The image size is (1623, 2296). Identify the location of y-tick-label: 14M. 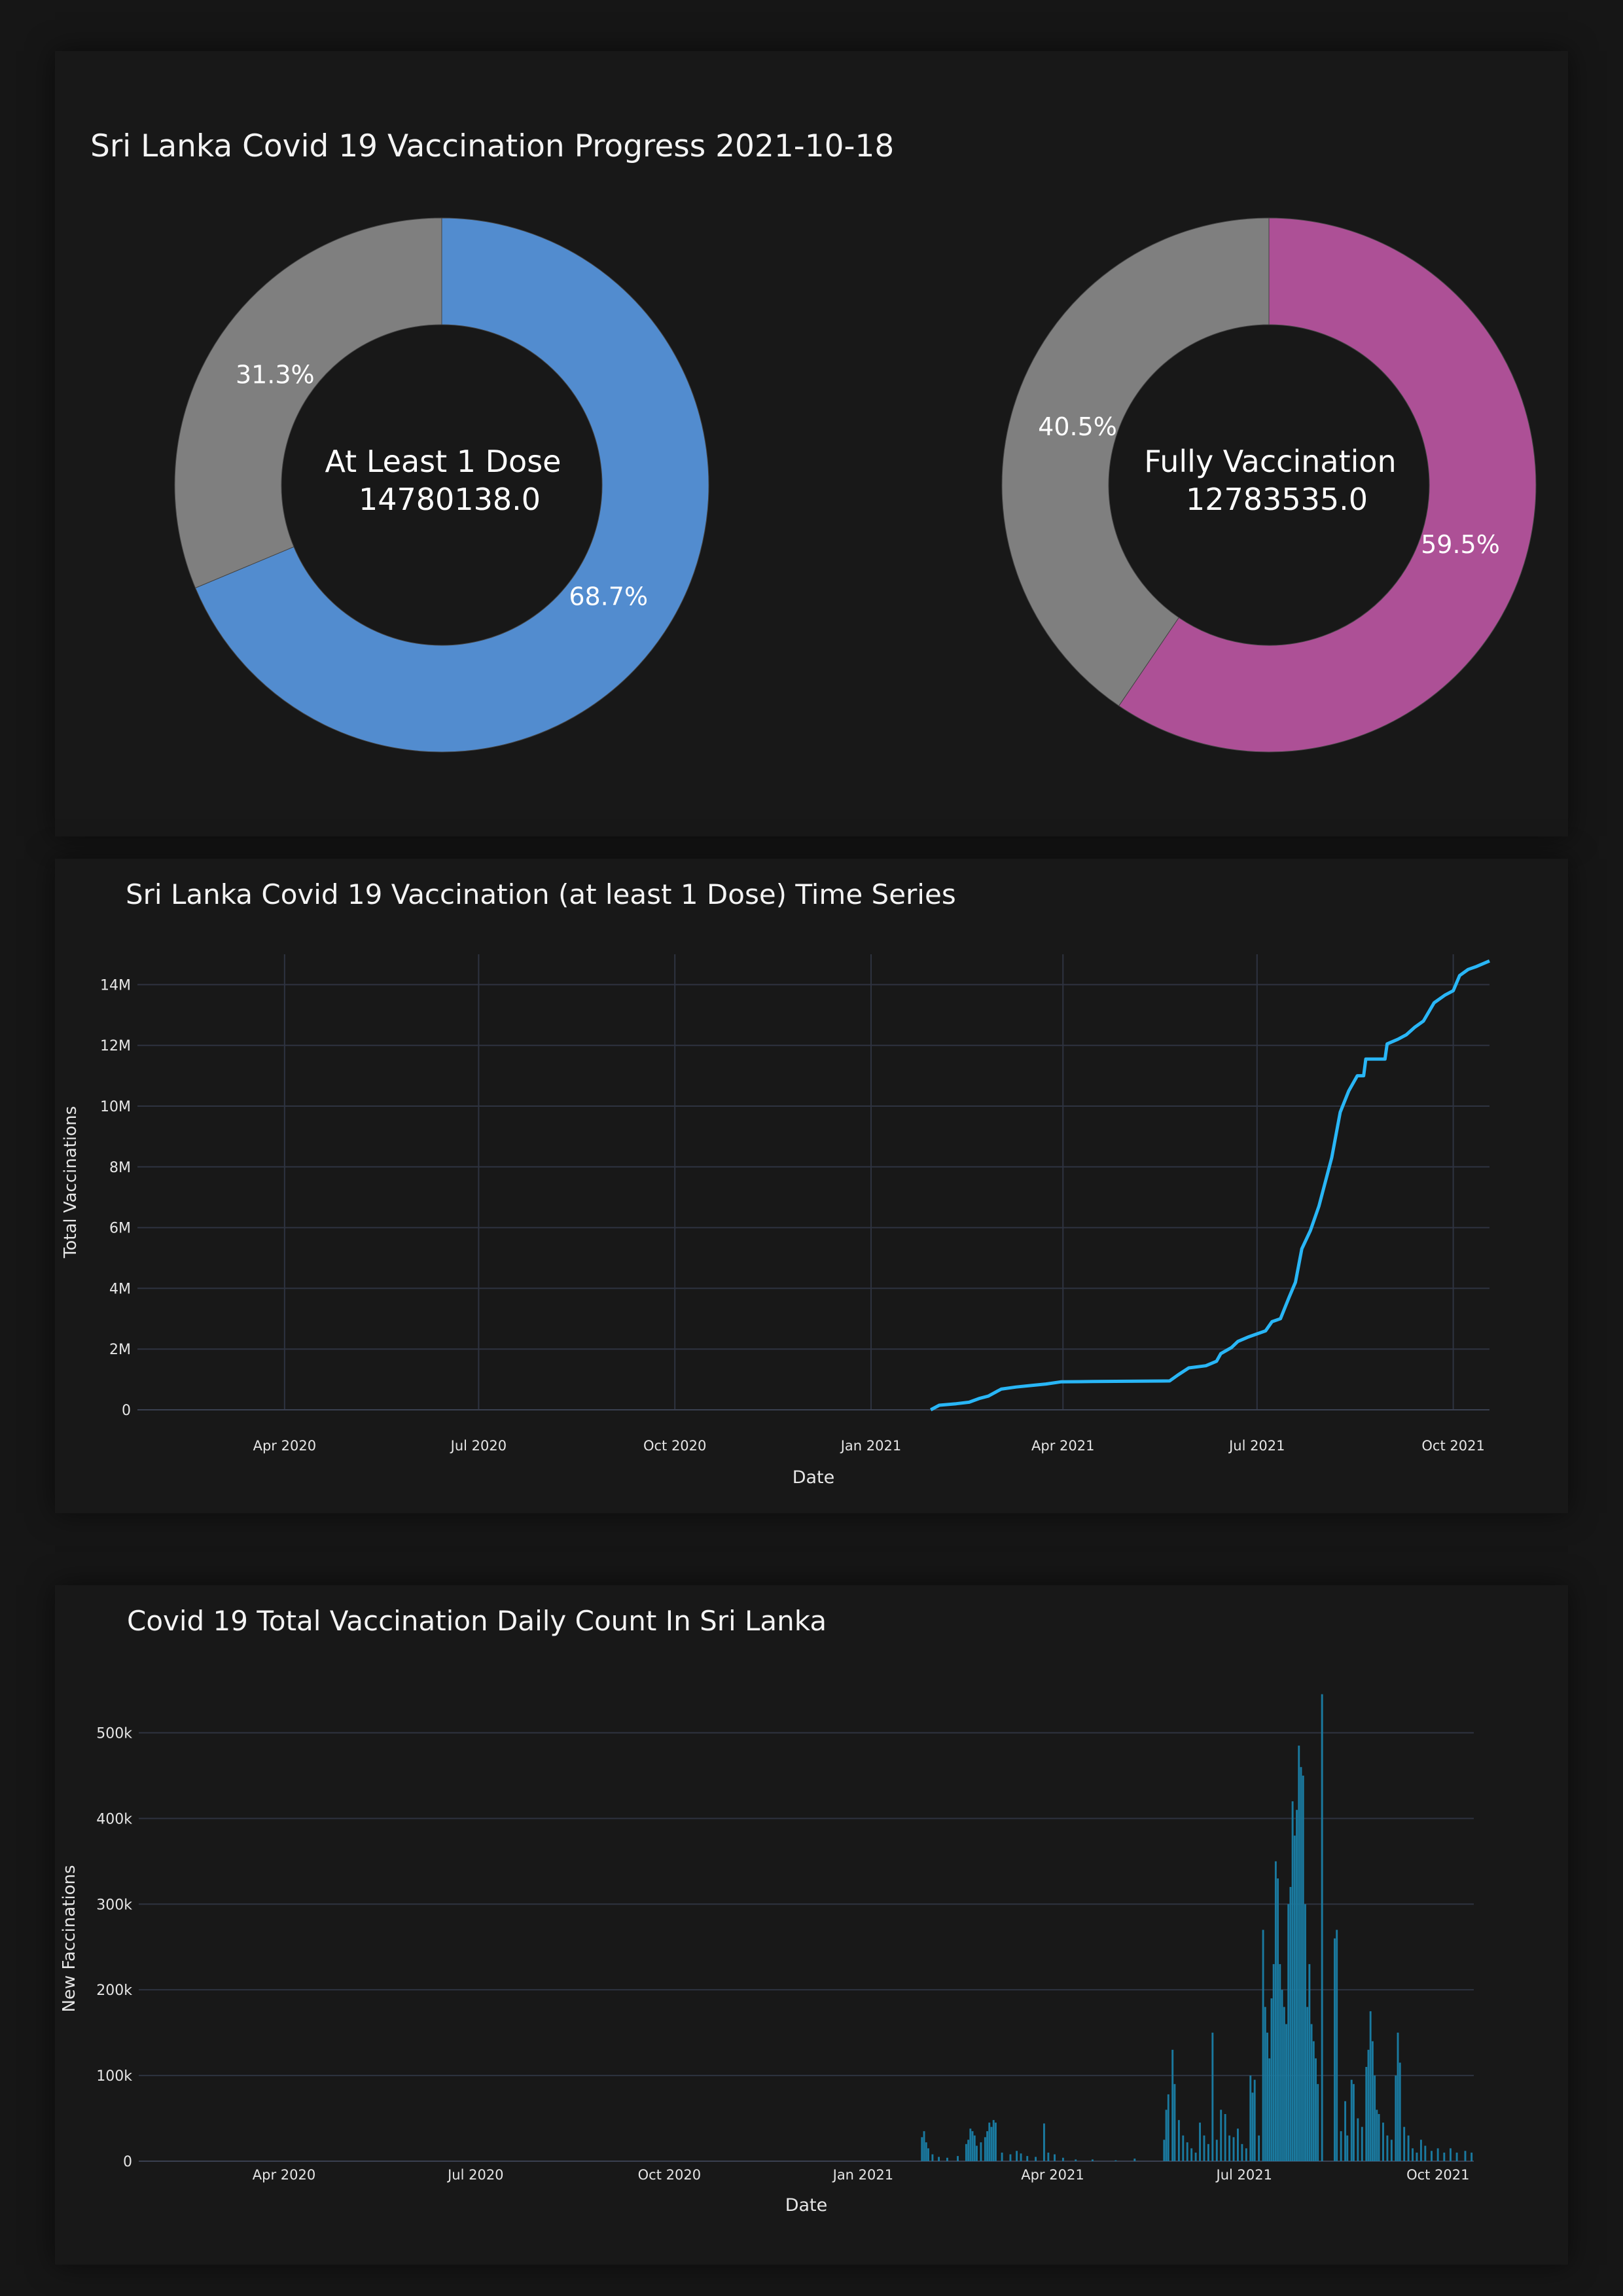
(115, 985).